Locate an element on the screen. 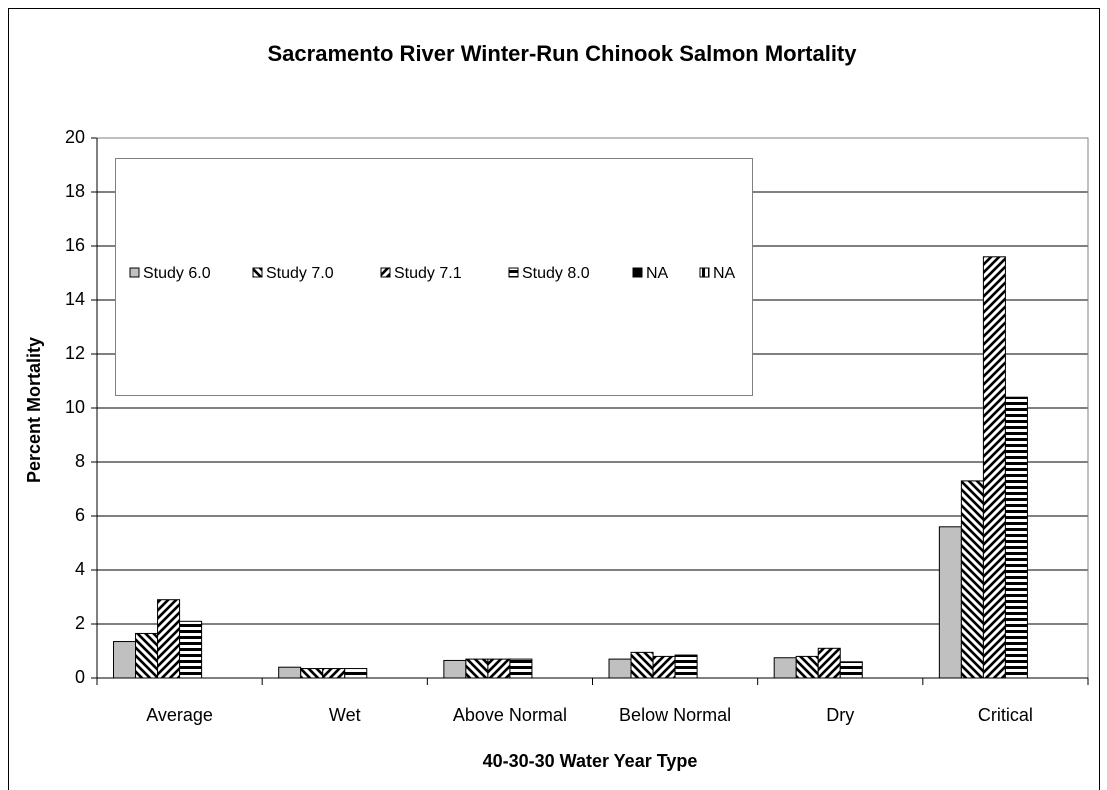  x-tick-label: Above Normal is located at coordinates (510, 715).